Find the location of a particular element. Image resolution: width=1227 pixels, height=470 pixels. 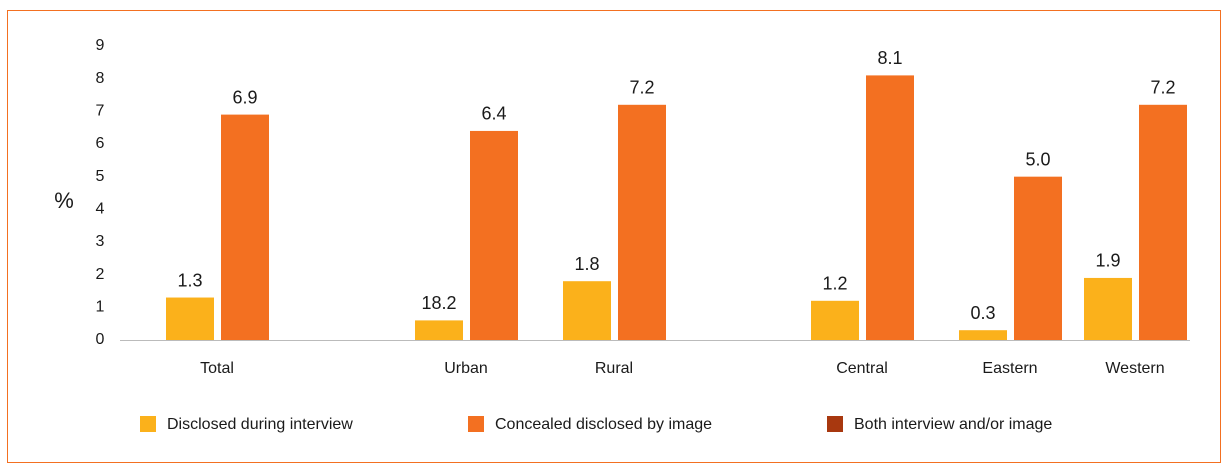

data-label: 1.8 is located at coordinates (586, 264).